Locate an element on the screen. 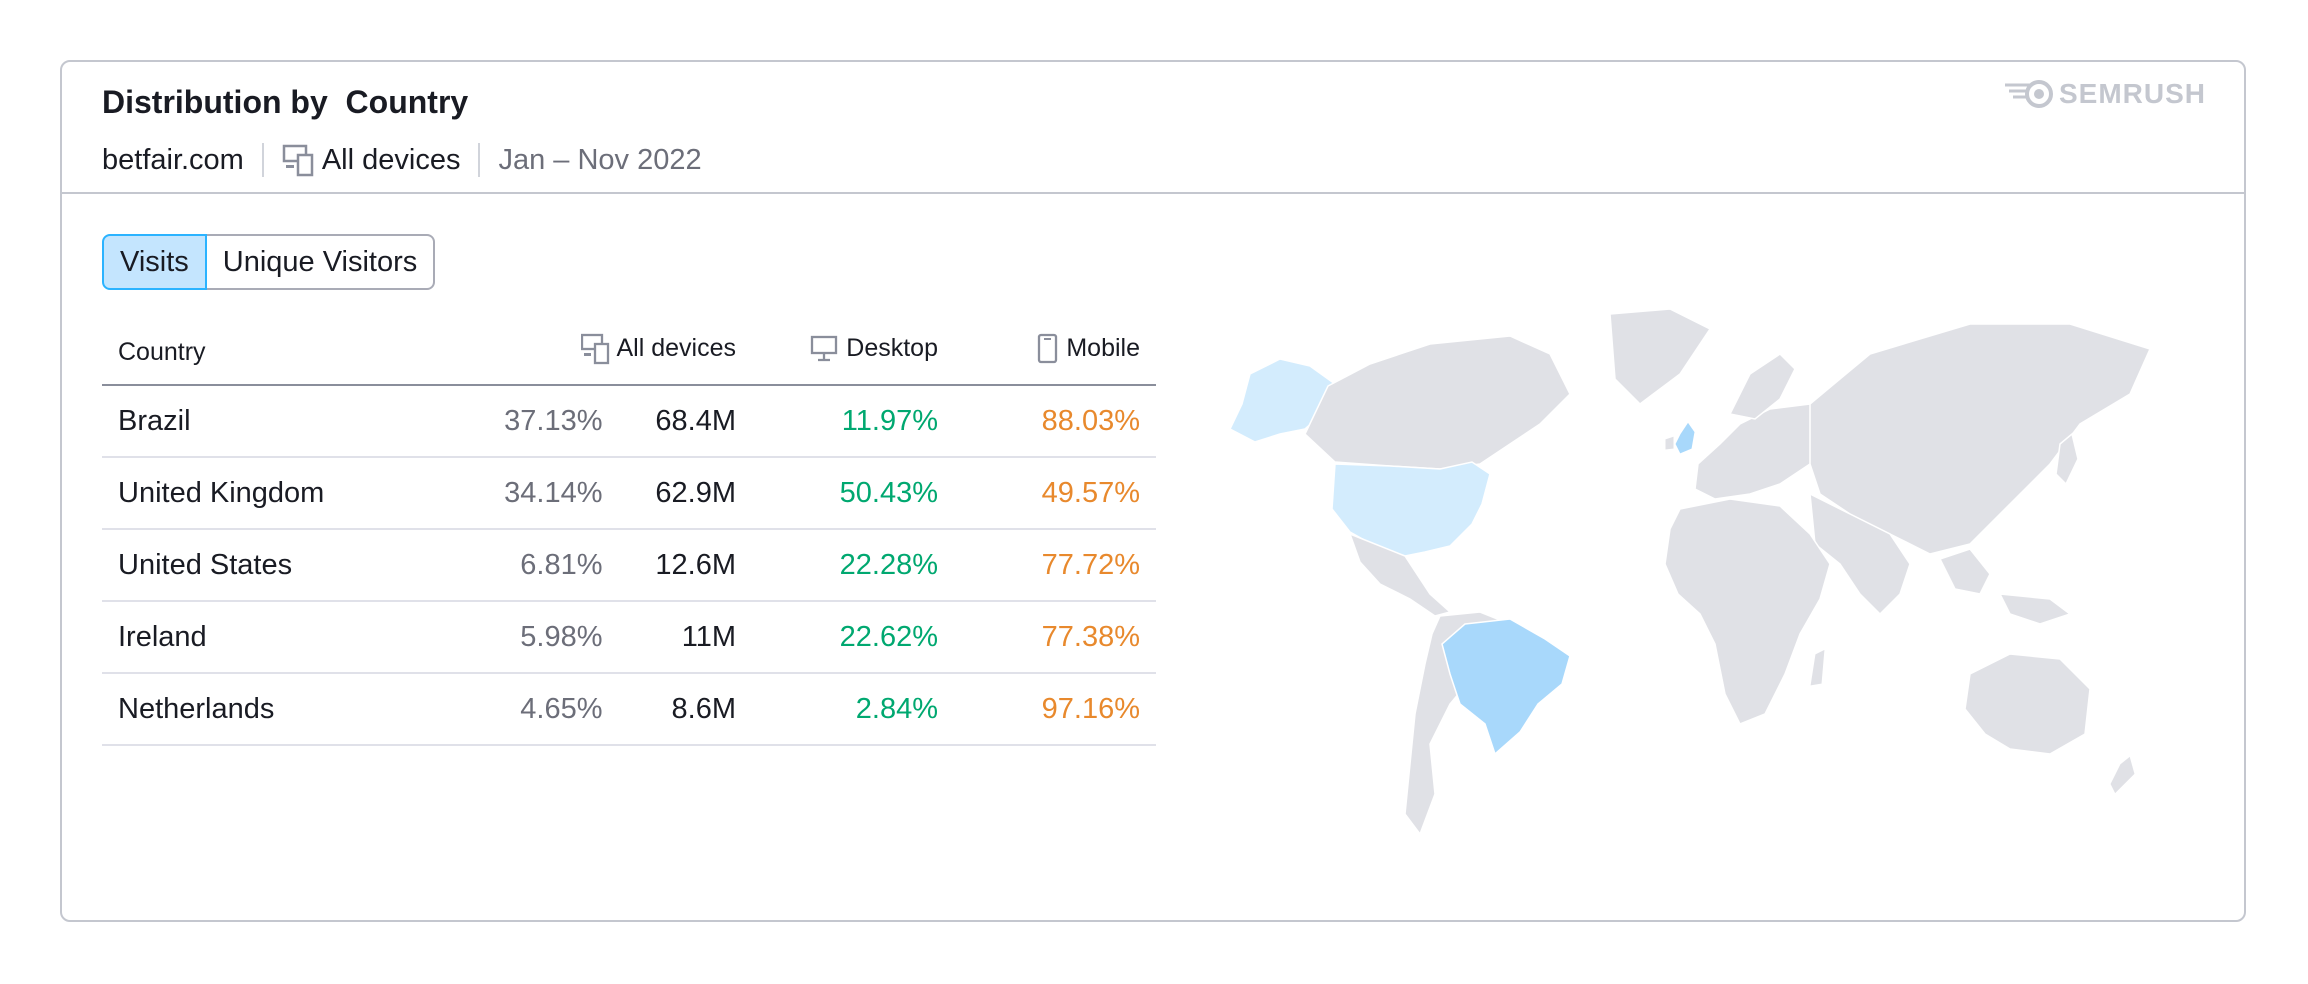 Image resolution: width=2308 pixels, height=984 pixels. card-title: Distribution by Country is located at coordinates (285, 102).